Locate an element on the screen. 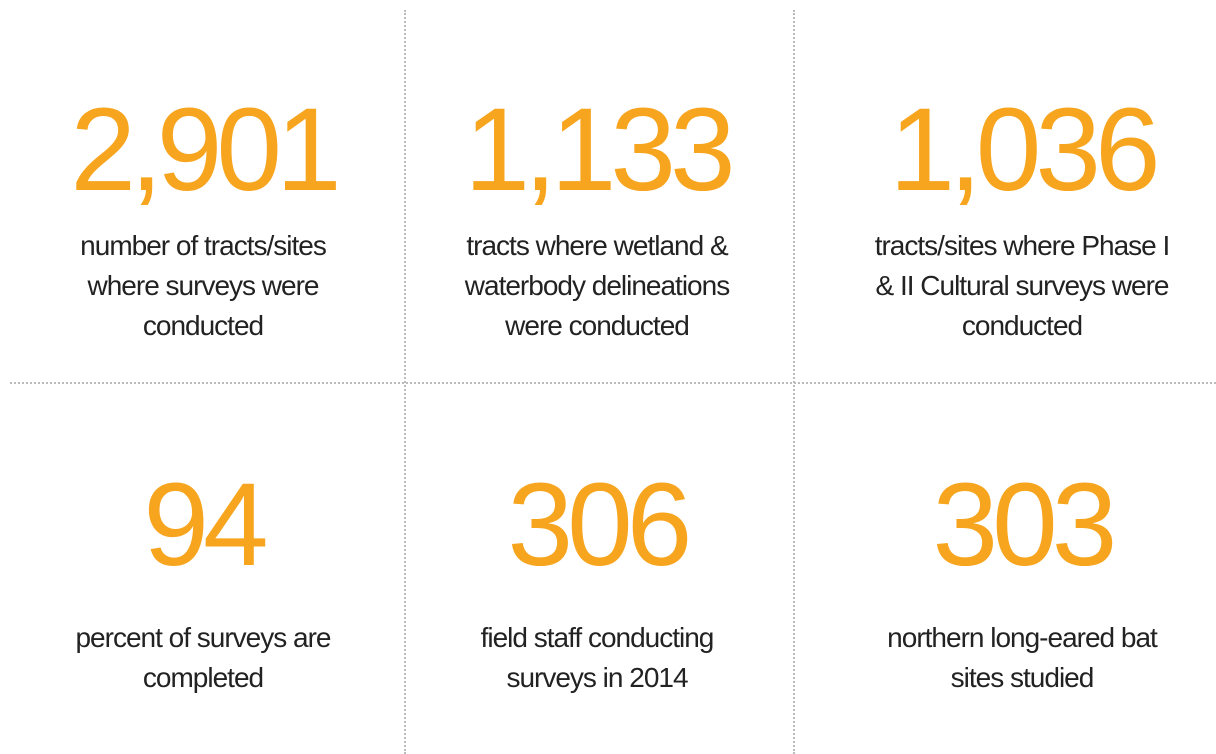  description-line: tracts/sites where Phase I is located at coordinates (1022, 245).